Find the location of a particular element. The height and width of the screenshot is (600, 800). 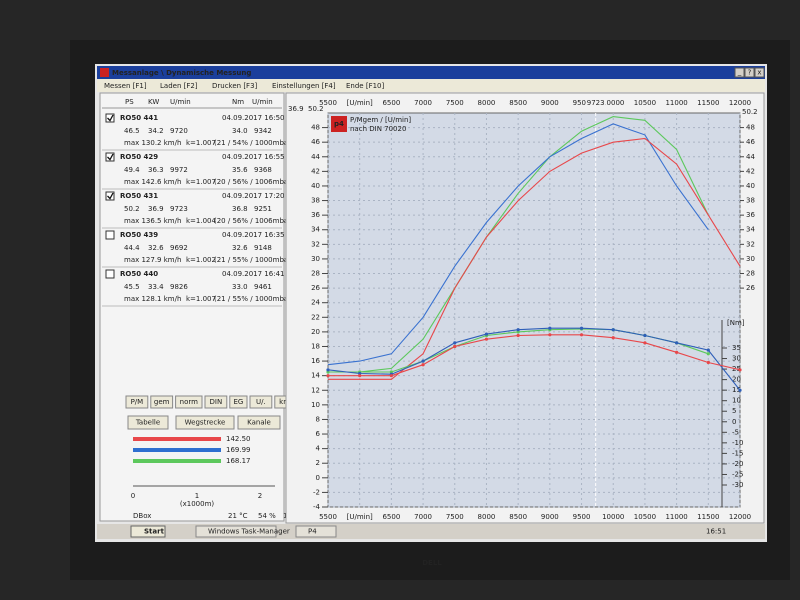

x-tick-label-bottom: [U/min] is located at coordinates (360, 517).